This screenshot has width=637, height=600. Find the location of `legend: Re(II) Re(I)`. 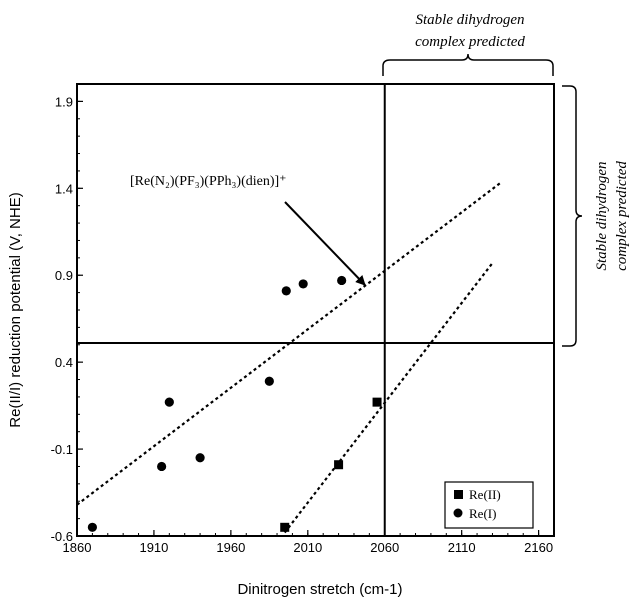

legend: Re(II) Re(I) is located at coordinates (489, 505).